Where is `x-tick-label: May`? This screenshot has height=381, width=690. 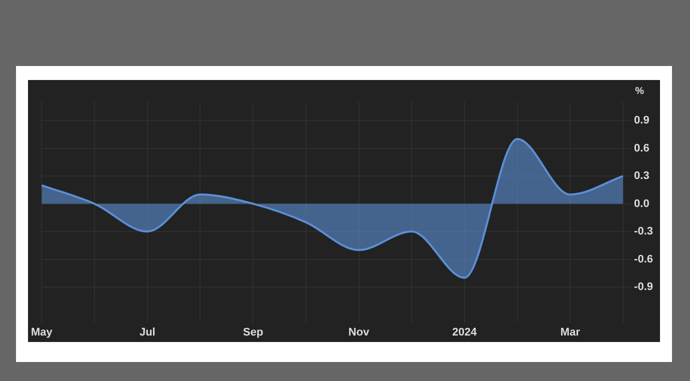
x-tick-label: May is located at coordinates (42, 332).